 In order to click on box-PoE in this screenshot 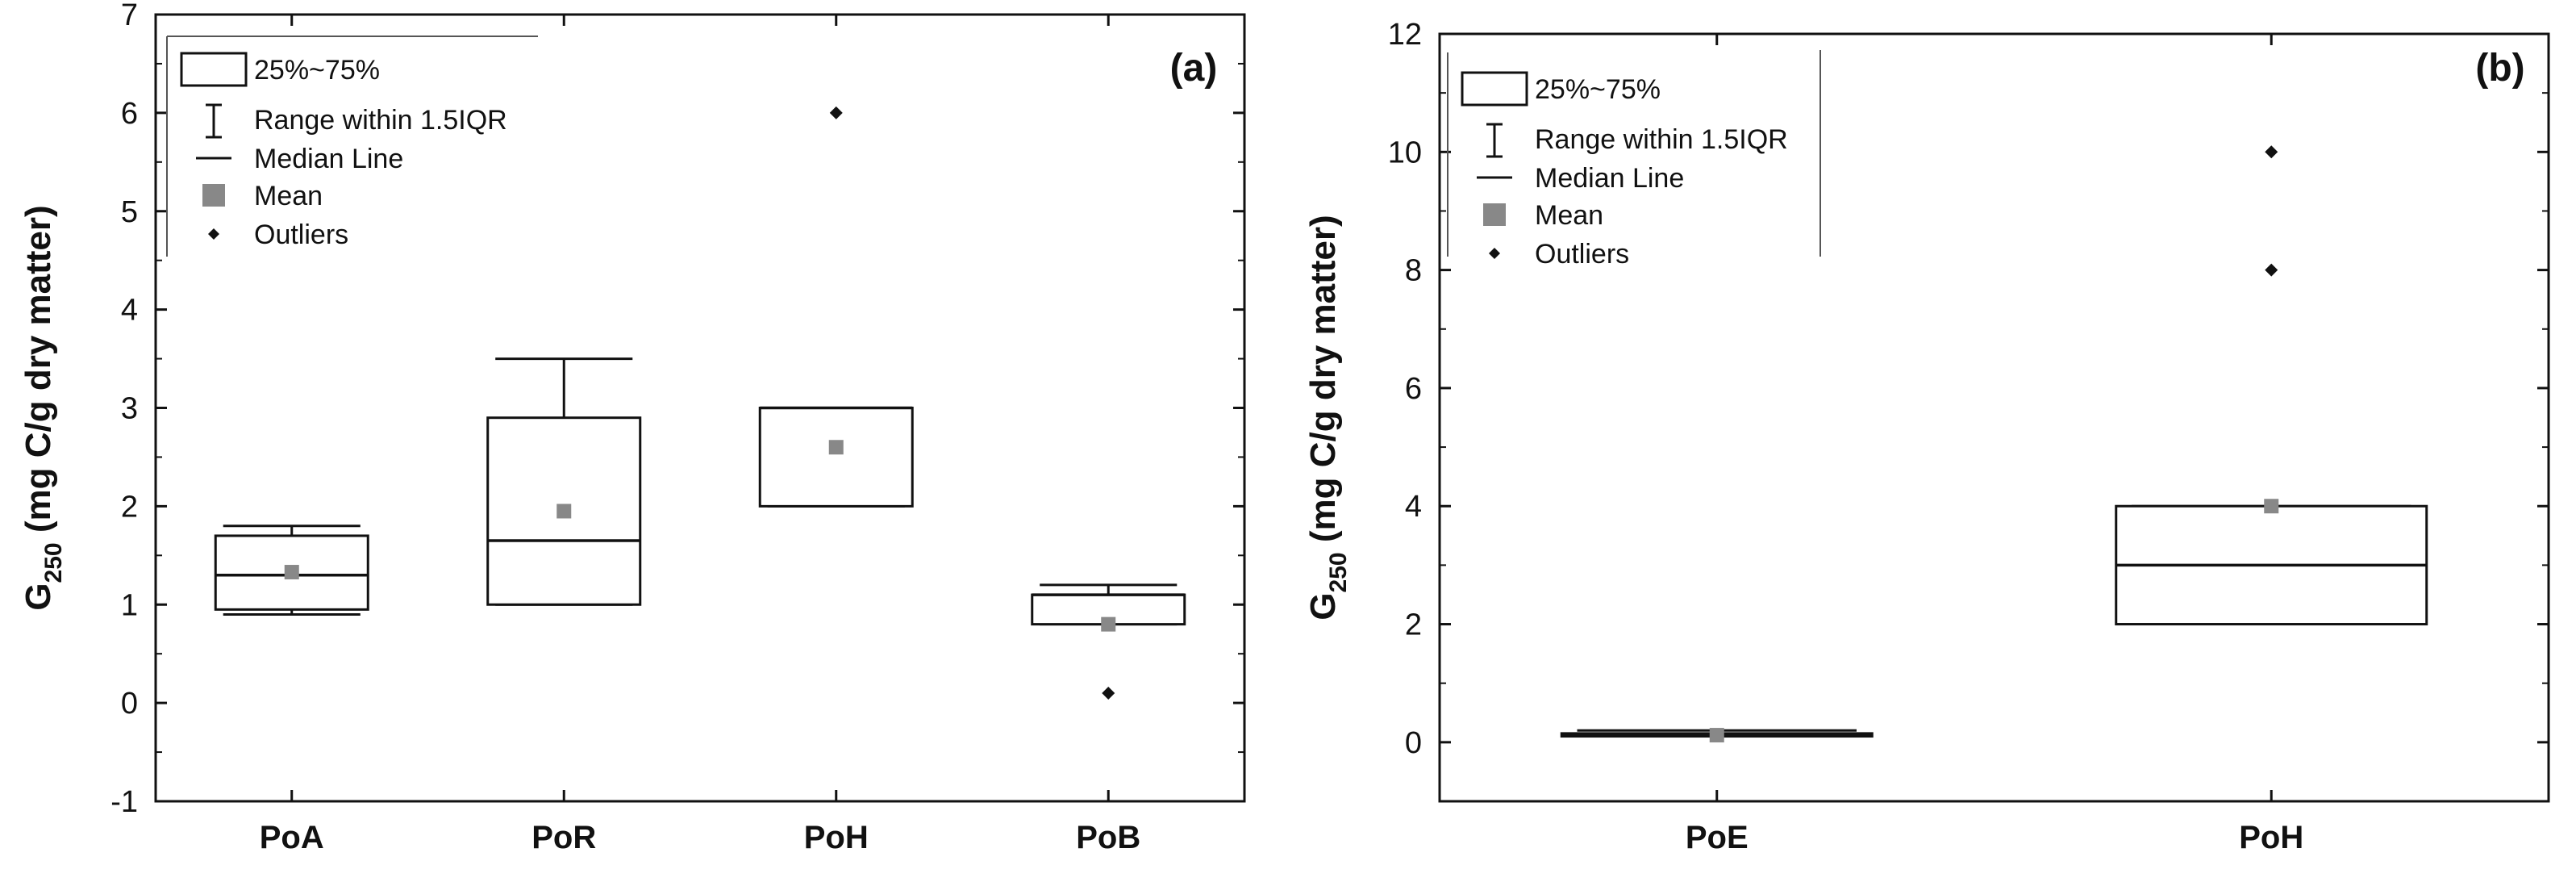, I will do `click(1717, 735)`.